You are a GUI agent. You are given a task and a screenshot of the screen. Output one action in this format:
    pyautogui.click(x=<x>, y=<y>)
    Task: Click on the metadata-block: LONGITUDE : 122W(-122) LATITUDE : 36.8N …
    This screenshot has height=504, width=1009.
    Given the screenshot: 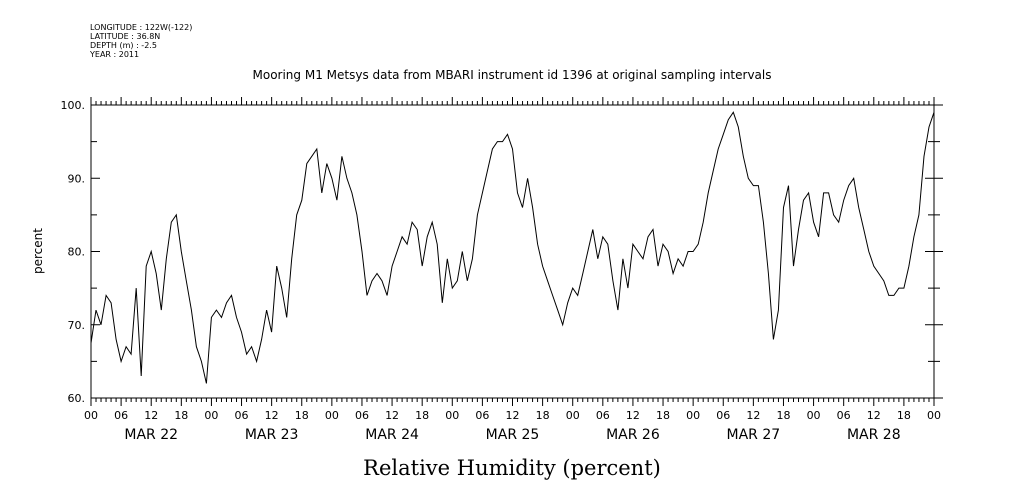 What is the action you would take?
    pyautogui.click(x=140, y=41)
    